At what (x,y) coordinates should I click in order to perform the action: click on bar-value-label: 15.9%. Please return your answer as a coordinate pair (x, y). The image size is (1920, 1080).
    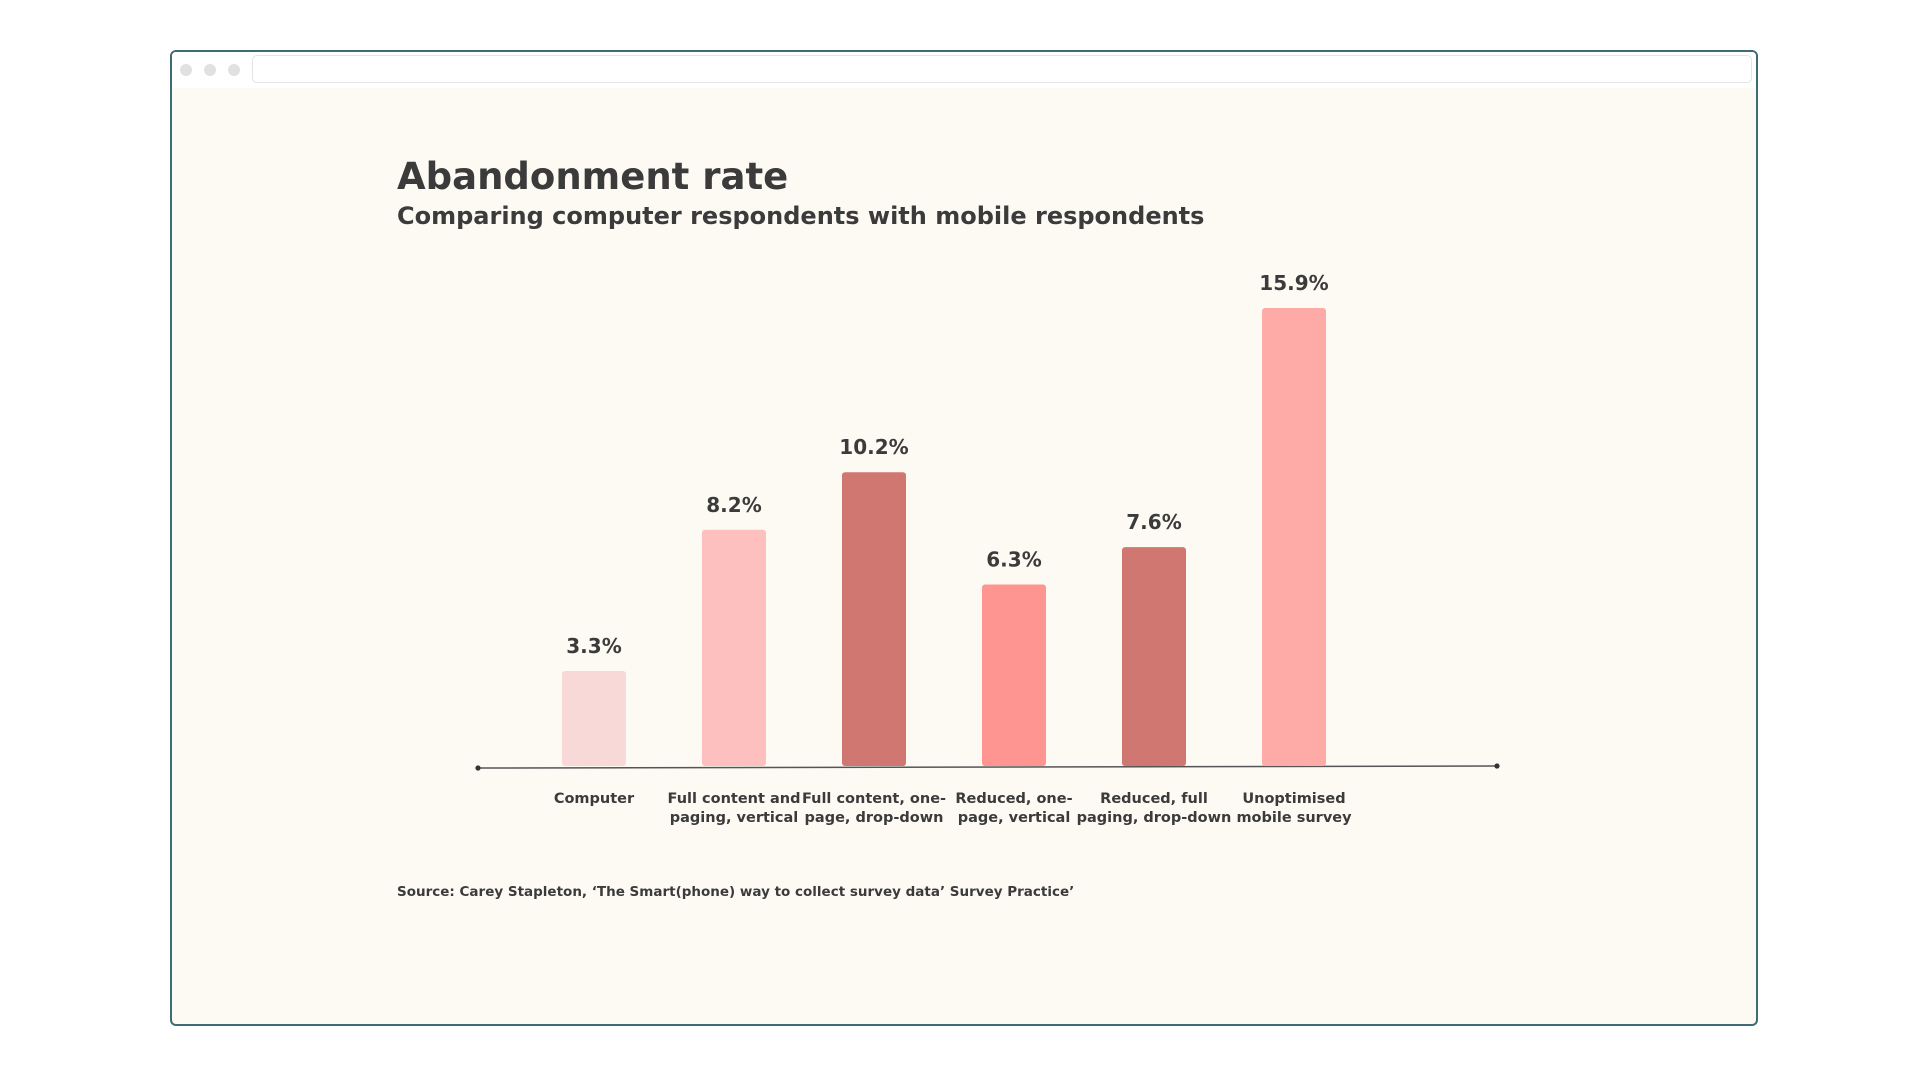
    Looking at the image, I should click on (1293, 283).